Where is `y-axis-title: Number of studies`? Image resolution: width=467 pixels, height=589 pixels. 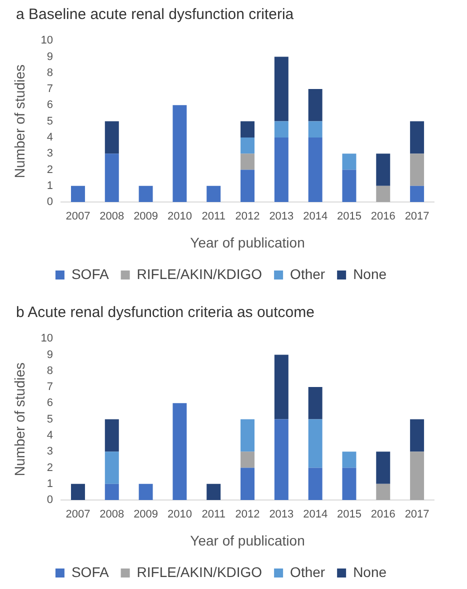
y-axis-title: Number of studies is located at coordinates (19, 121).